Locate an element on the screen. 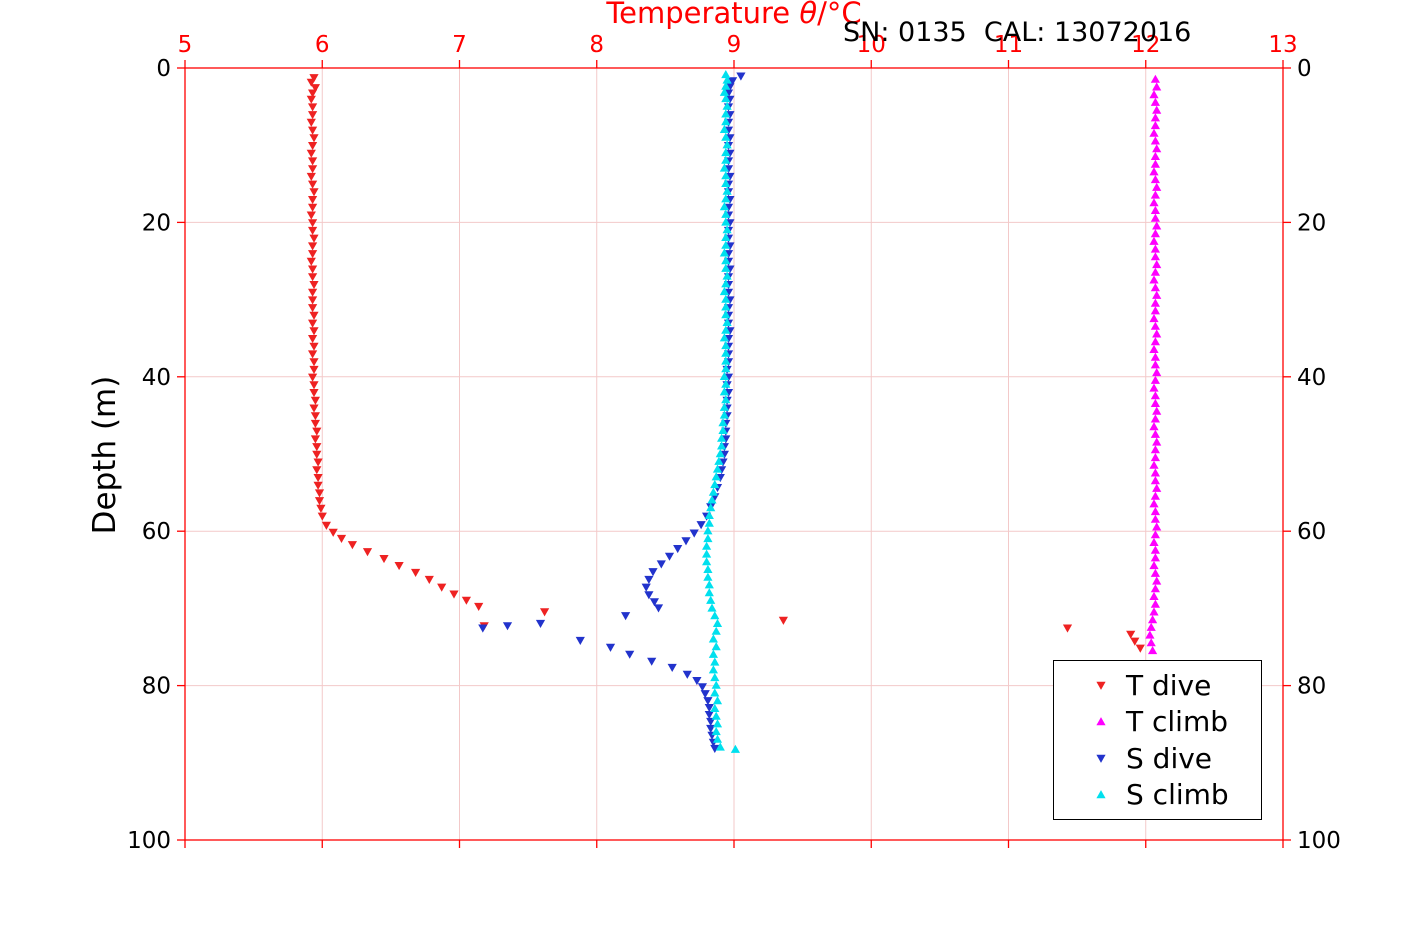 The image size is (1417, 945). legend-item-s-dive: S dive is located at coordinates (1175, 758).